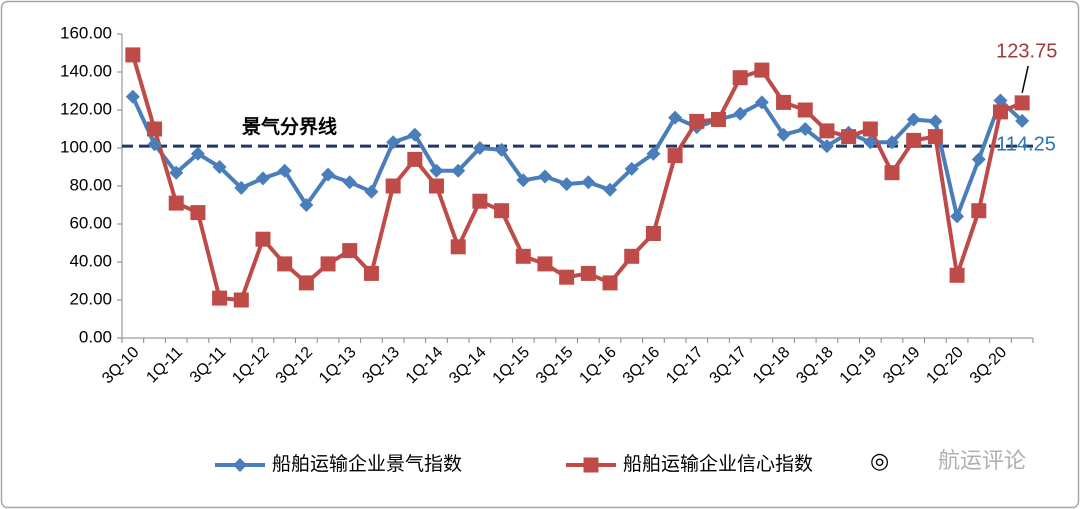 Image resolution: width=1080 pixels, height=509 pixels. What do you see at coordinates (86, 70) in the screenshot?
I see `y-tick-label: 140.00` at bounding box center [86, 70].